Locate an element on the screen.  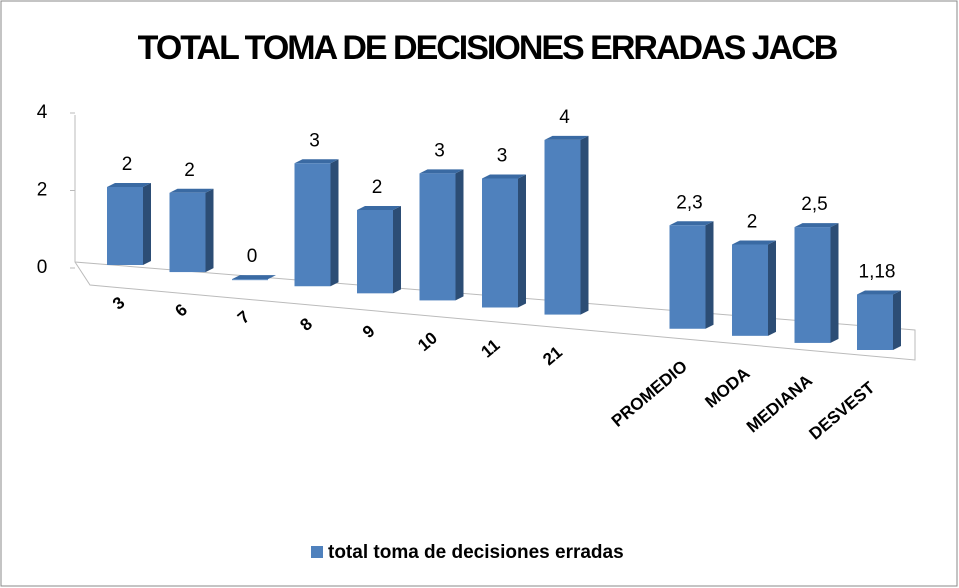
chart-title: TOTAL TOMA DE DECISIONES ERRADAS JACB is located at coordinates (488, 48).